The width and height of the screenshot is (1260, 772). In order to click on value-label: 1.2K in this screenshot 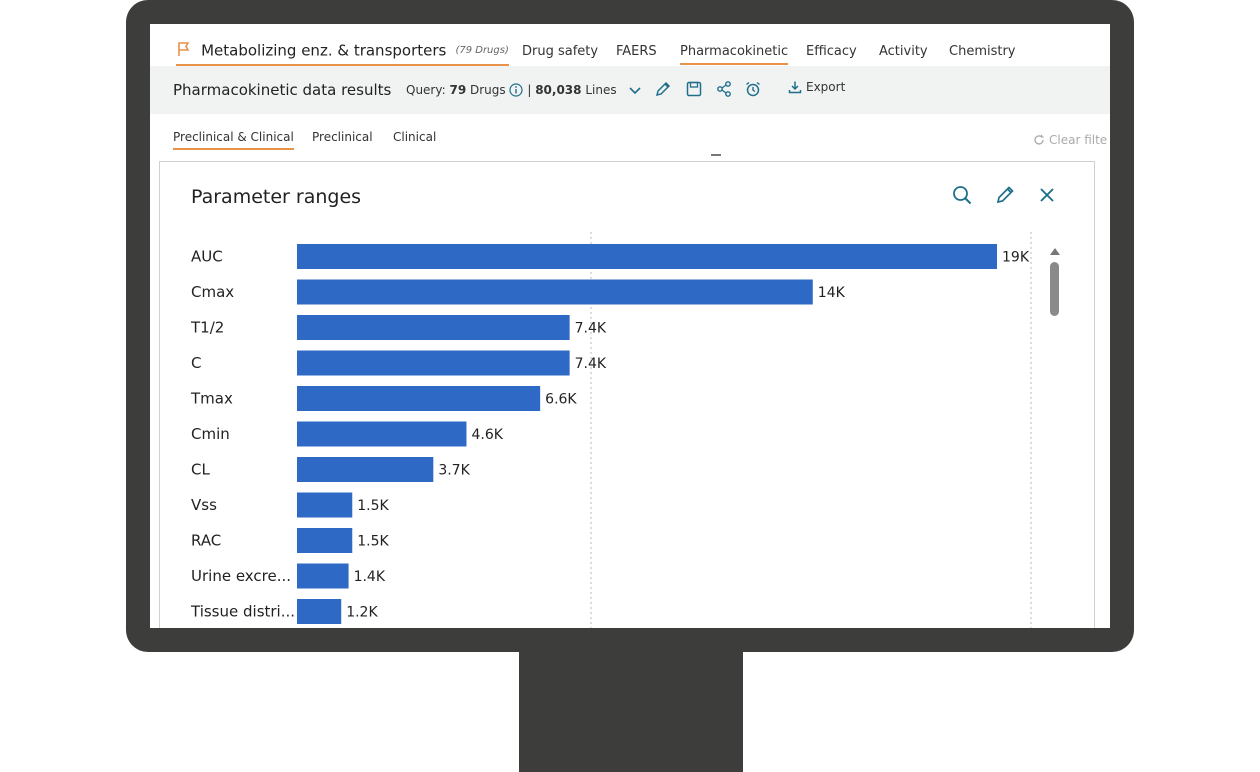, I will do `click(362, 613)`.